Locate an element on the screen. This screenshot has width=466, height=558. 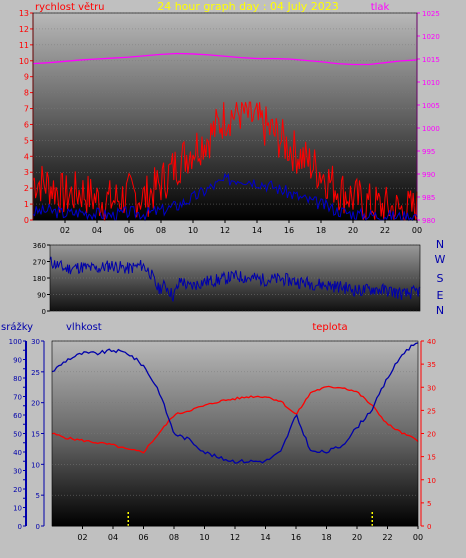
temperature-tick-label: 25 is located at coordinates (431, 411).